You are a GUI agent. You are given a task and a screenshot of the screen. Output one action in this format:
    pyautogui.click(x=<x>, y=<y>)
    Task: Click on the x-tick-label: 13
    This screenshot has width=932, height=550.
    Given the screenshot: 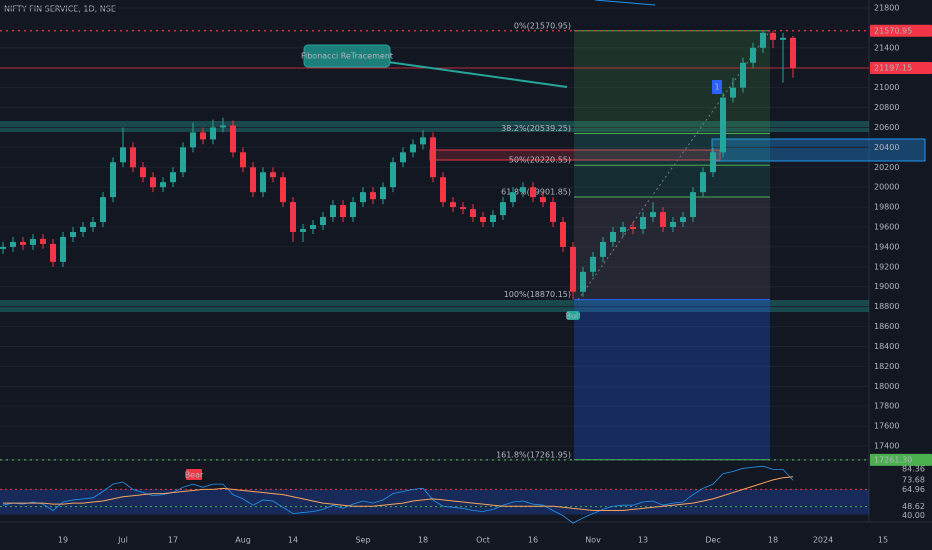 What is the action you would take?
    pyautogui.click(x=643, y=540)
    